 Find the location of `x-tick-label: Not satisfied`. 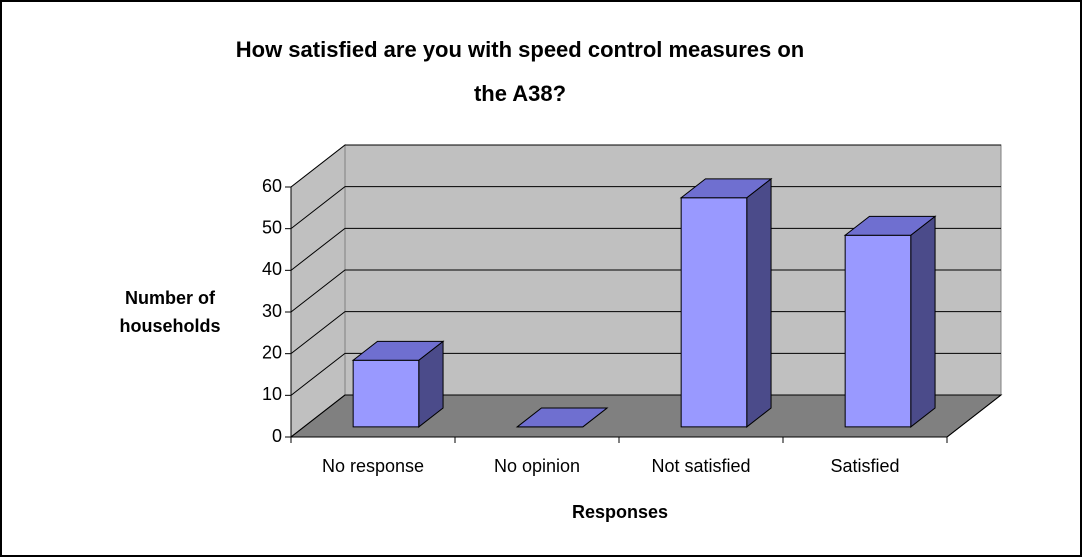

x-tick-label: Not satisfied is located at coordinates (700, 466).